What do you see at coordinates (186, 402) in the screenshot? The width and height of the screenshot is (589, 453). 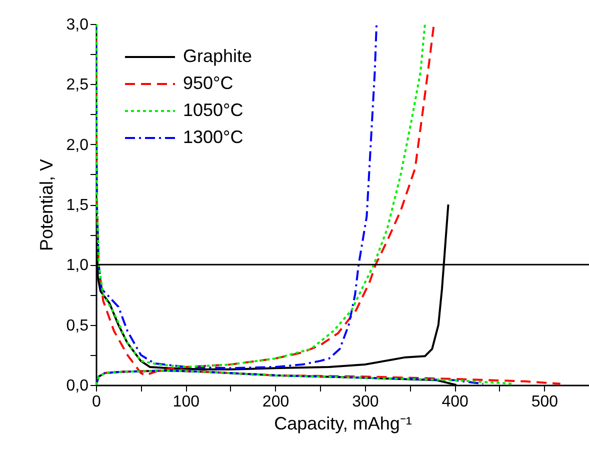 I see `x-tick-label: 100` at bounding box center [186, 402].